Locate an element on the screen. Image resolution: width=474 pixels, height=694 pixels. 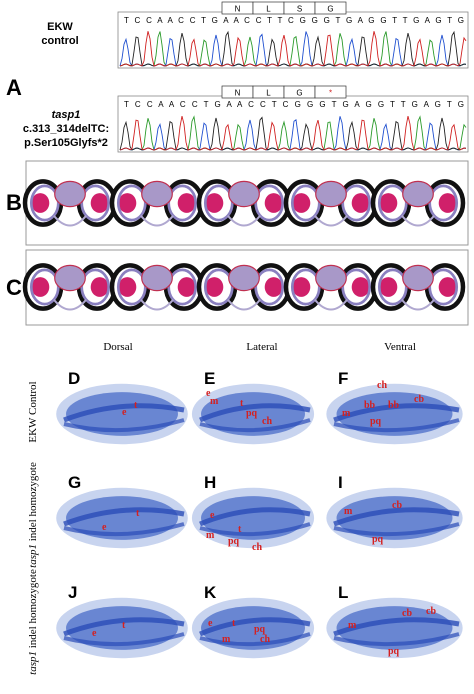
cdna-label: c.313_314delTC: is located at coordinates (66, 129).